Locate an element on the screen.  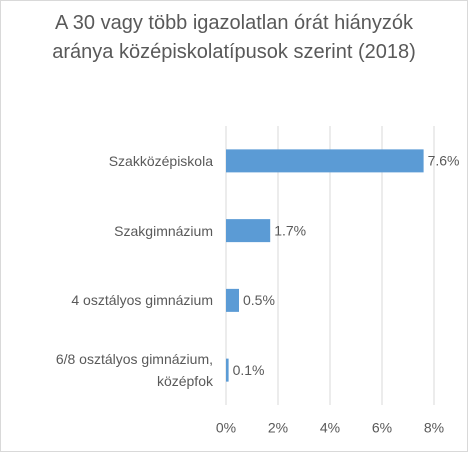
y-tick-label: 4 osztályos gimnázium is located at coordinates (142, 300).